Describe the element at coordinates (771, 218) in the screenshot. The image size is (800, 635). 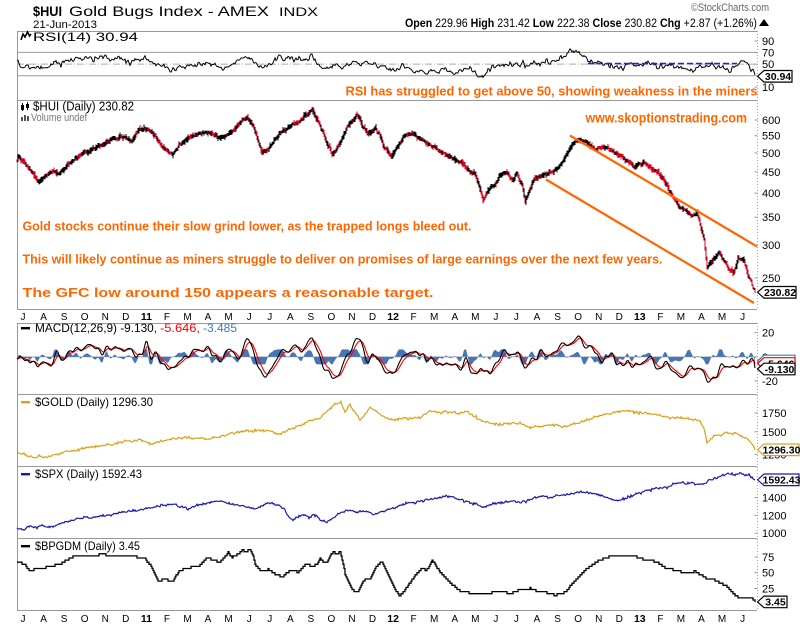
I see `svg-text: 350` at that location.